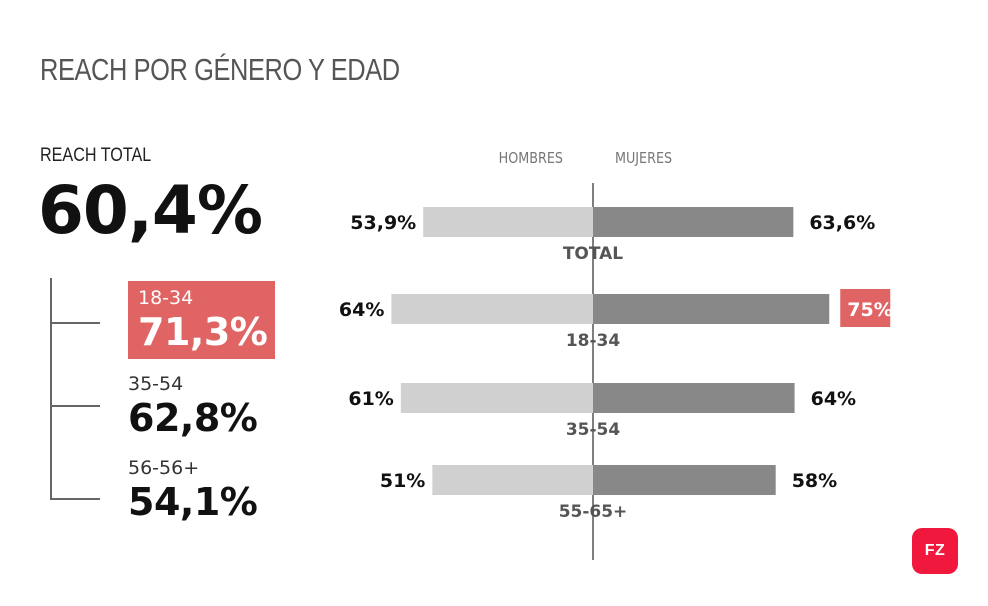  I want to click on value-label-hombres: 51%, so click(402, 481).